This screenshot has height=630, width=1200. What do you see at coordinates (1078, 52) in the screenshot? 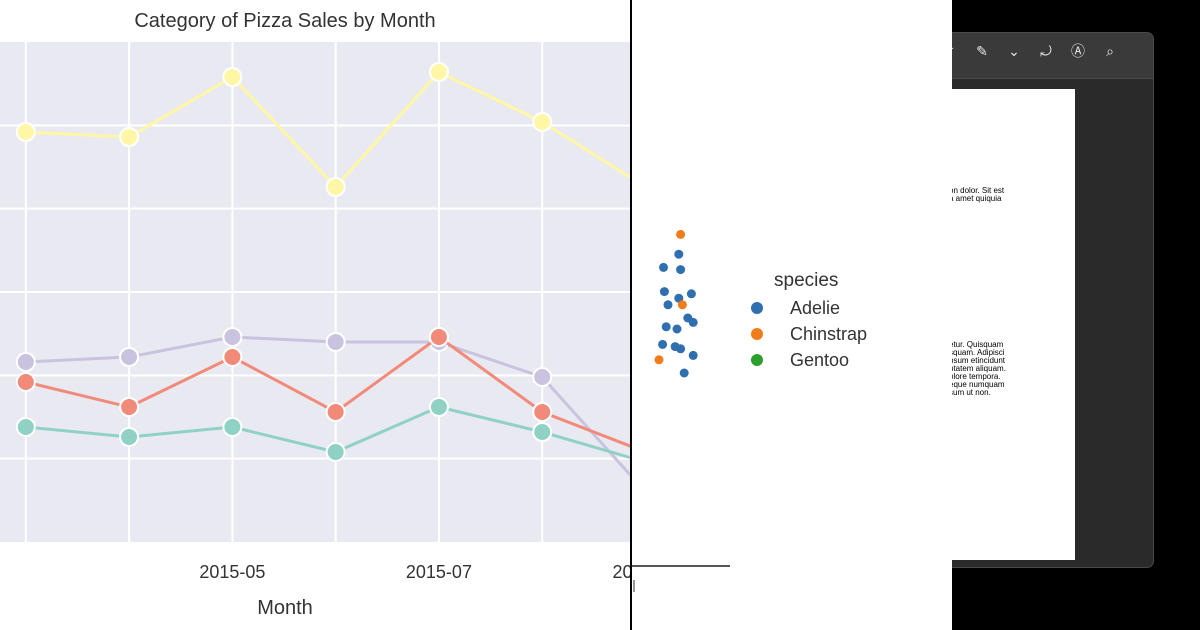
I see `markup-icon: Ⓐ` at bounding box center [1078, 52].